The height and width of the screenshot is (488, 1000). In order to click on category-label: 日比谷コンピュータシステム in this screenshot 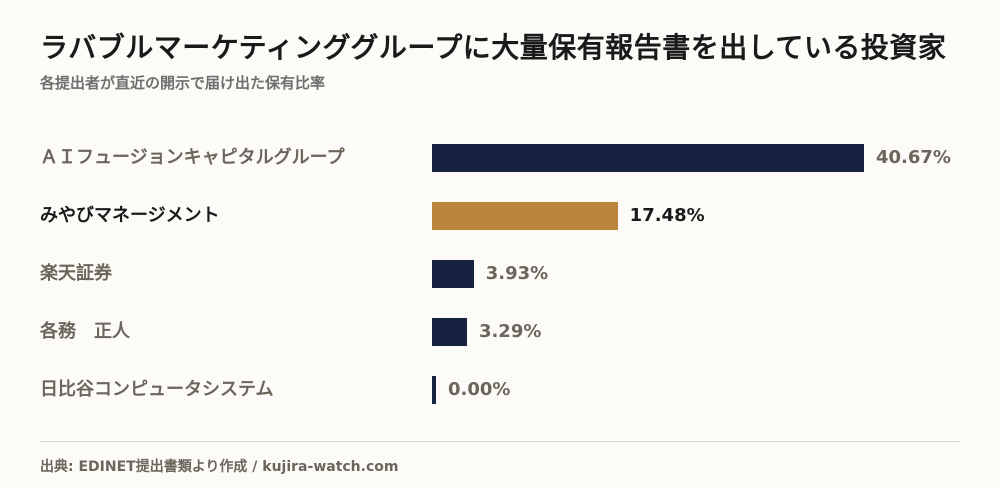, I will do `click(157, 389)`.